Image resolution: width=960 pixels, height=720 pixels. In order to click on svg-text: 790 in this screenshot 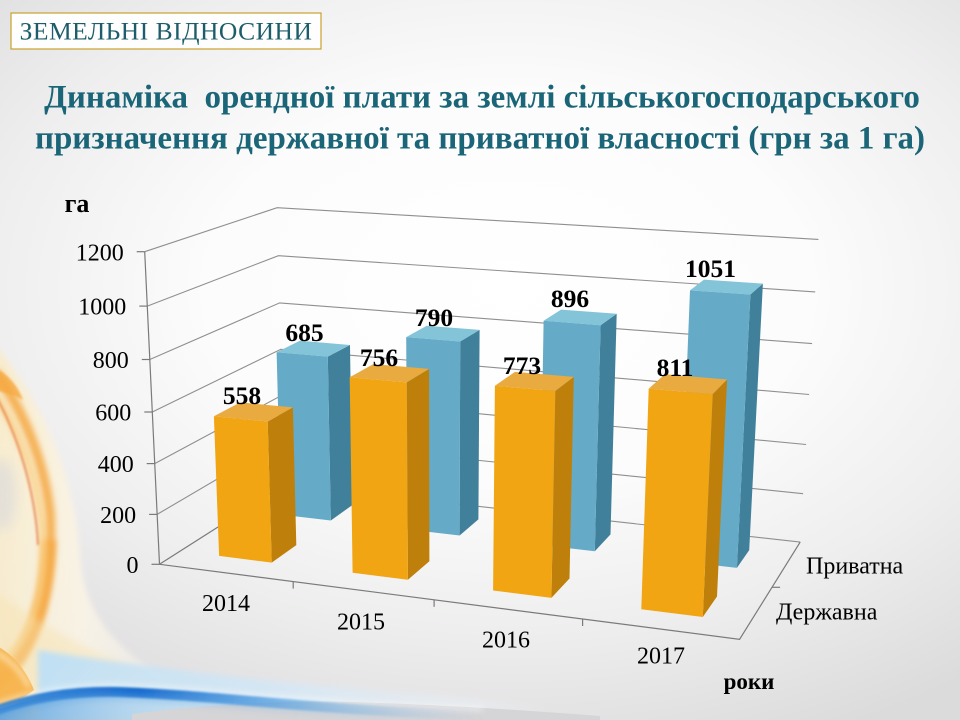, I will do `click(434, 317)`.